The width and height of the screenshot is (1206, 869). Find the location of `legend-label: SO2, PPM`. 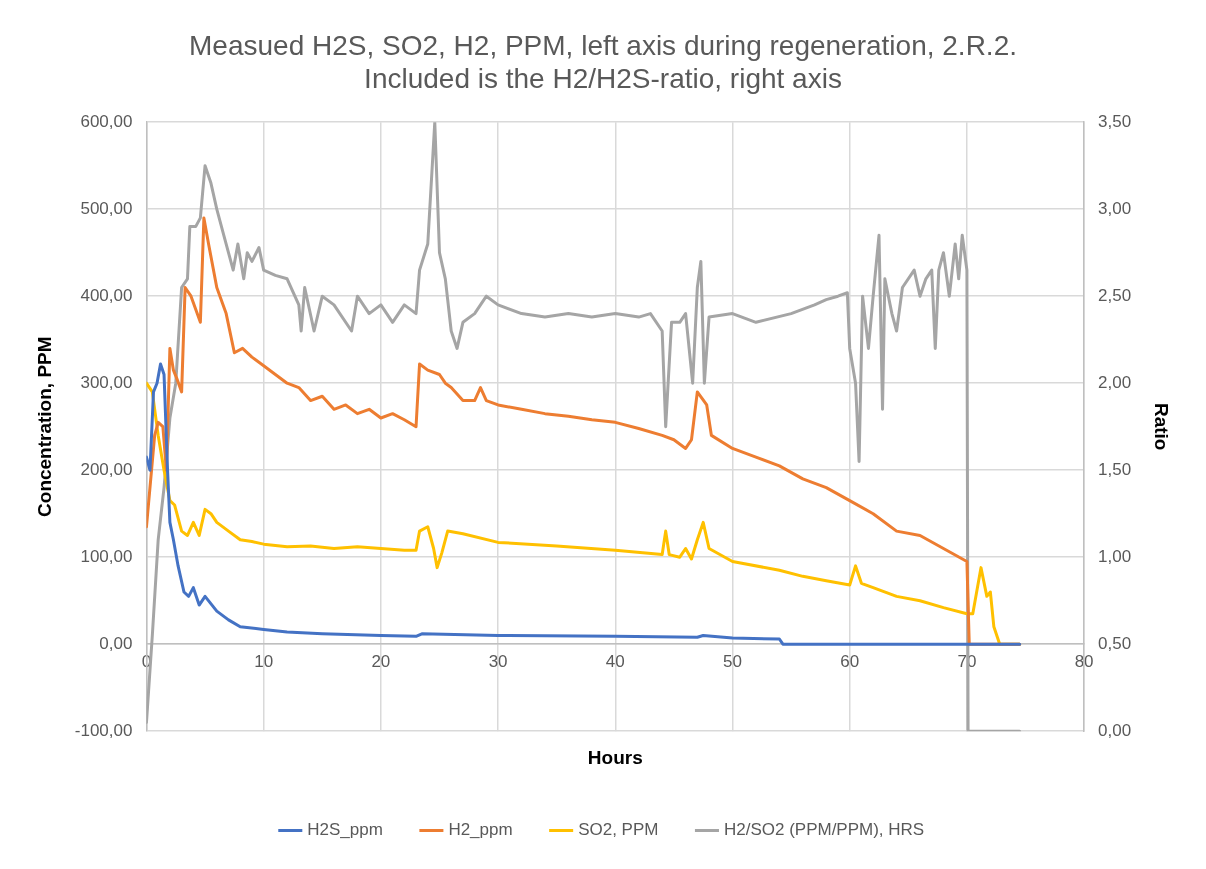

legend-label: SO2, PPM is located at coordinates (618, 830).